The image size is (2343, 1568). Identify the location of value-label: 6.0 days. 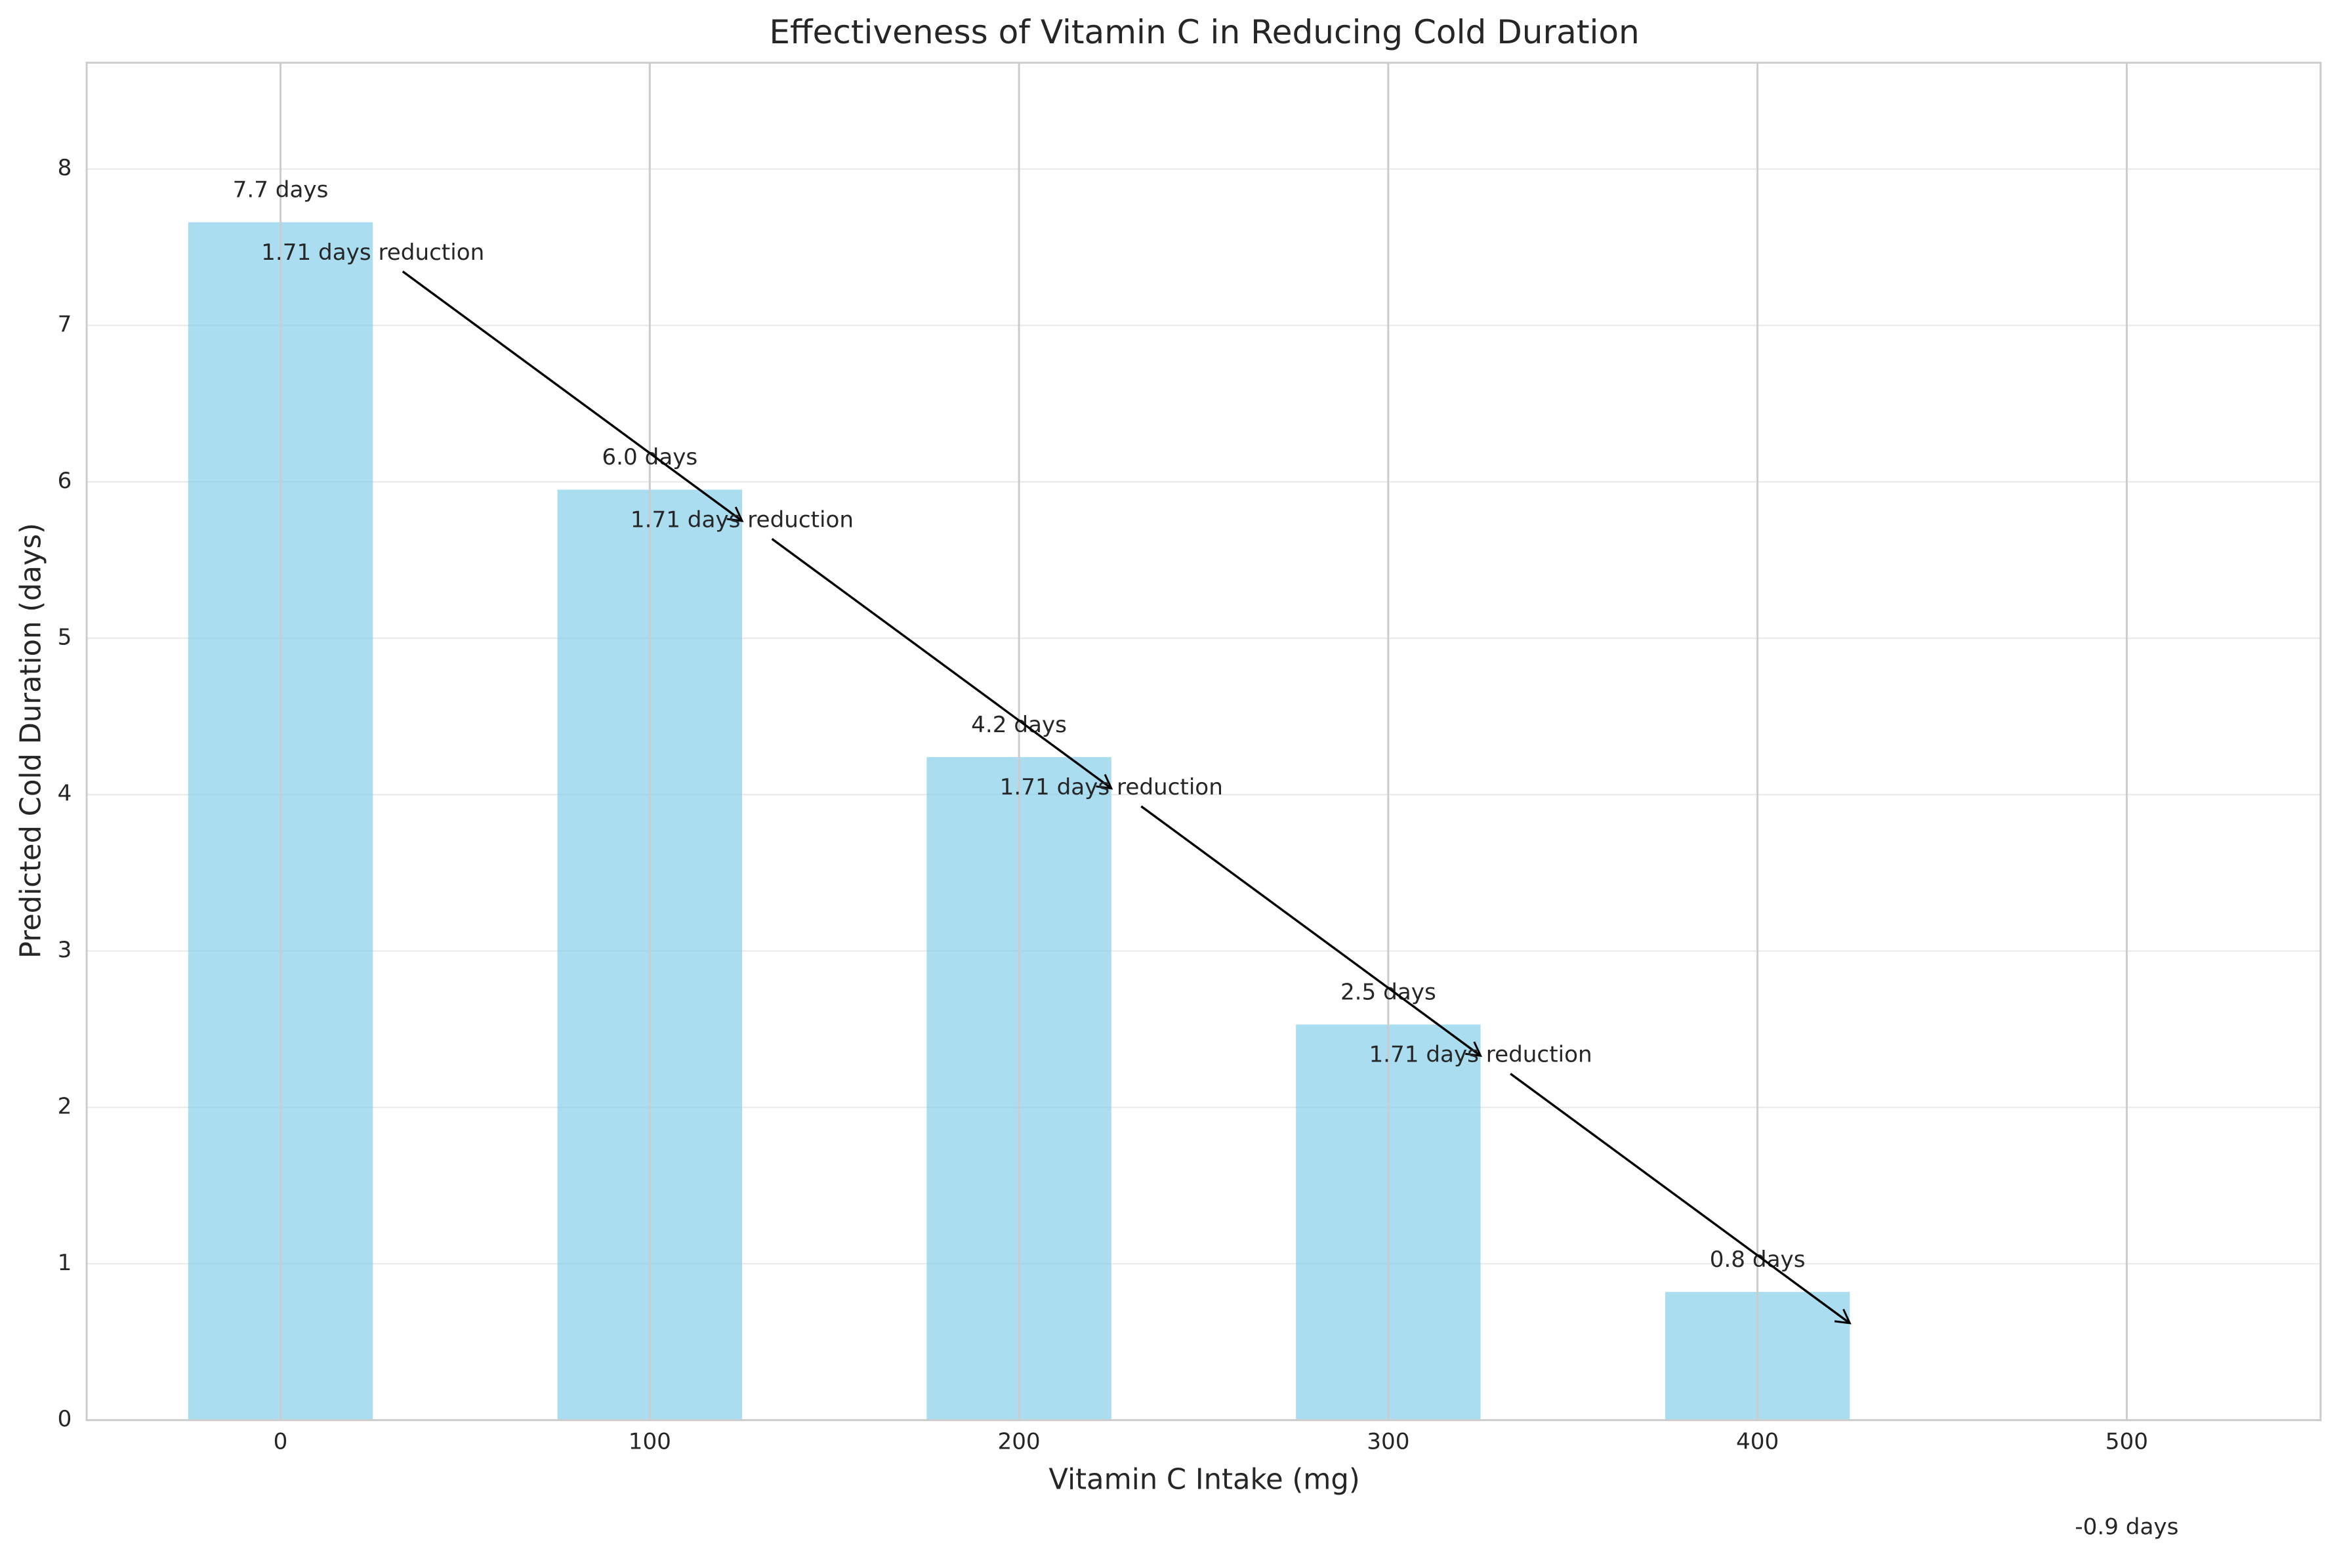
(649, 457).